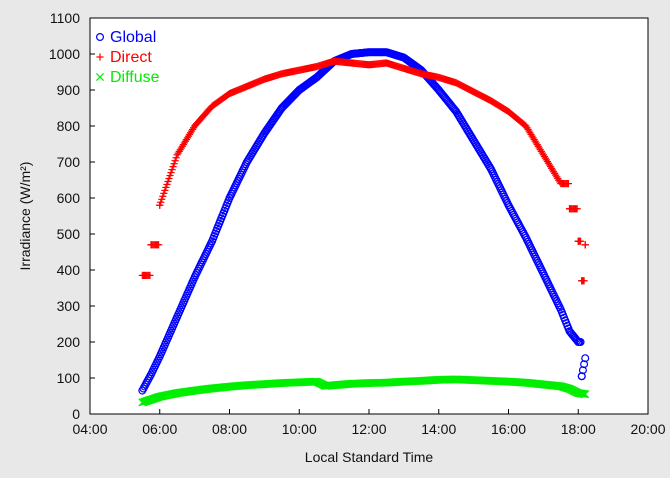  I want to click on legend-item-global: Global, so click(125, 37).